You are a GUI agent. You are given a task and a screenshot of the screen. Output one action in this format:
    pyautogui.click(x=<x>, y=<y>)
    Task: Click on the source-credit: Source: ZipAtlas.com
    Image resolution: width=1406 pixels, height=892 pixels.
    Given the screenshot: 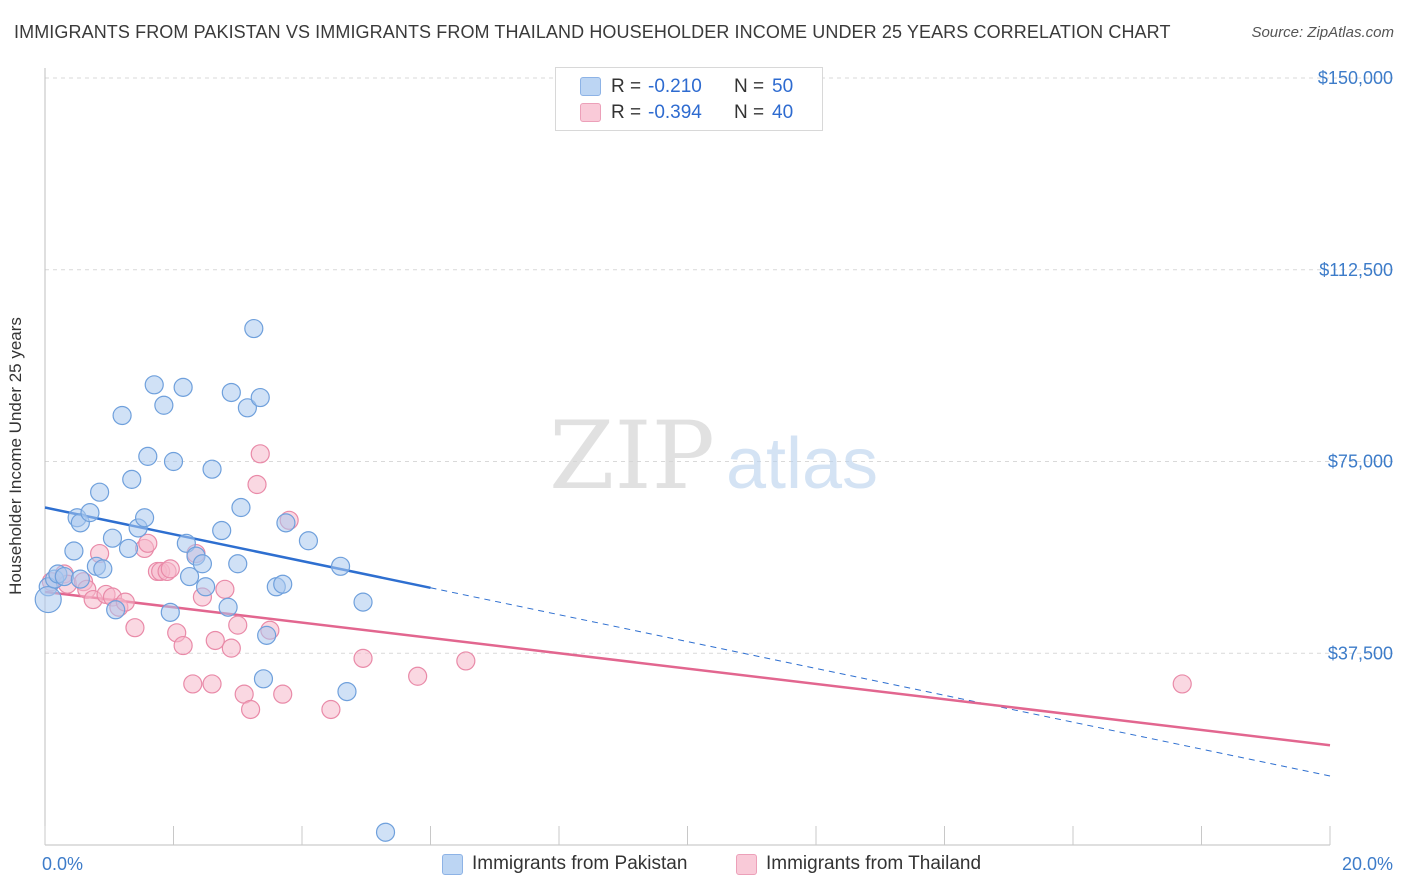 What is the action you would take?
    pyautogui.click(x=1322, y=32)
    